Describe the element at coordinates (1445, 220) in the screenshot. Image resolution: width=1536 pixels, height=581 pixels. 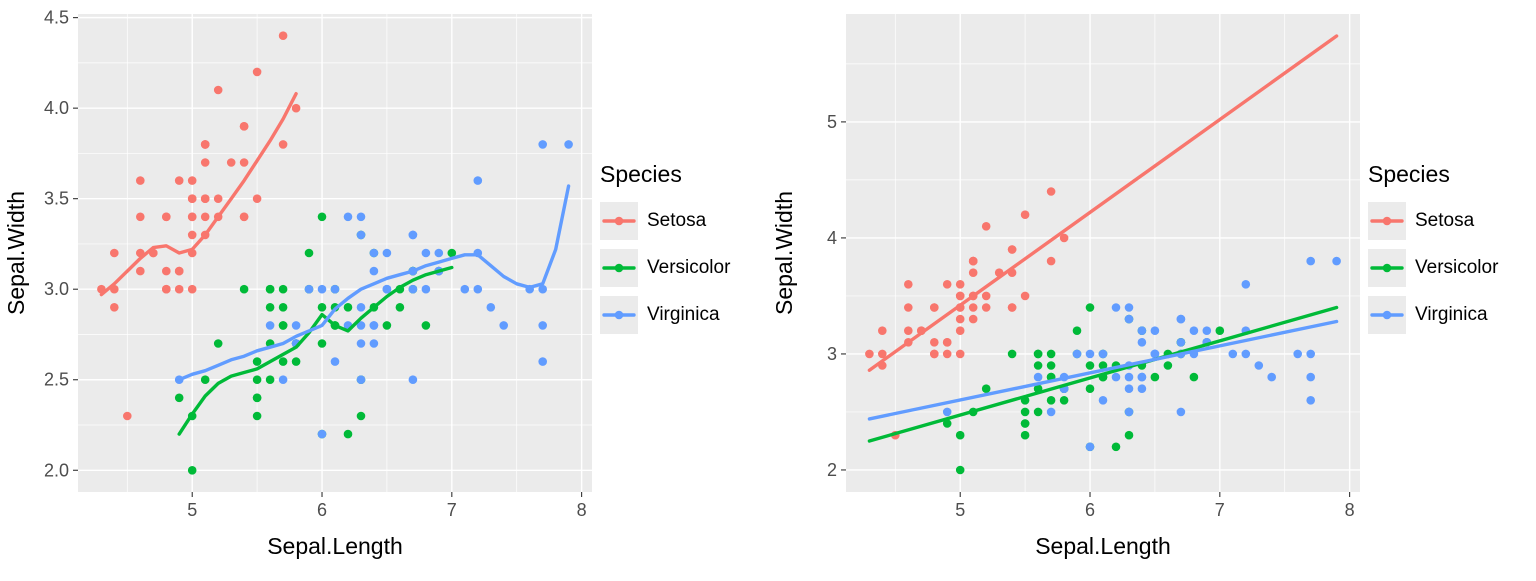
I see `legend-entry-label: Setosa` at that location.